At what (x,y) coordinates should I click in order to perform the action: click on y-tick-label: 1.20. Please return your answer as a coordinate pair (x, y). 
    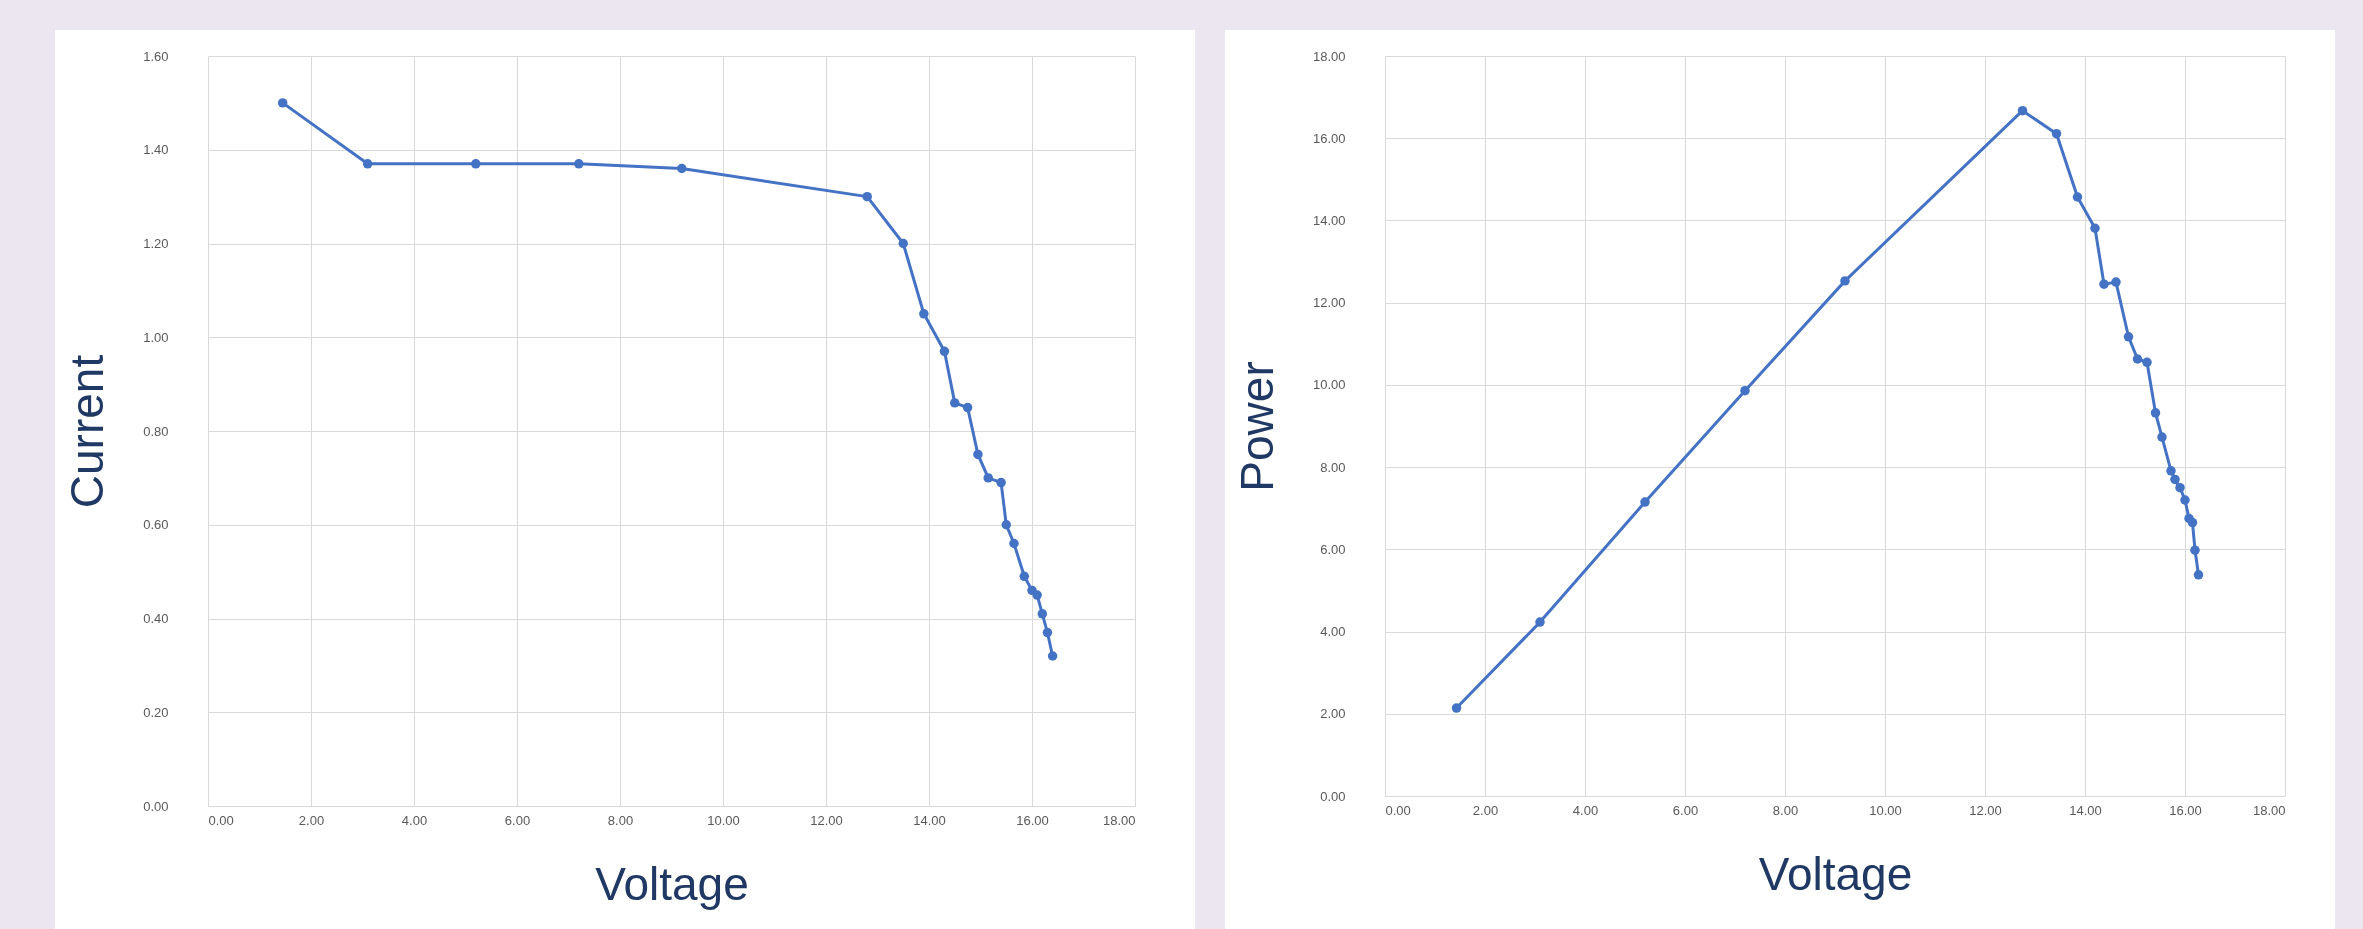
    Looking at the image, I should click on (156, 243).